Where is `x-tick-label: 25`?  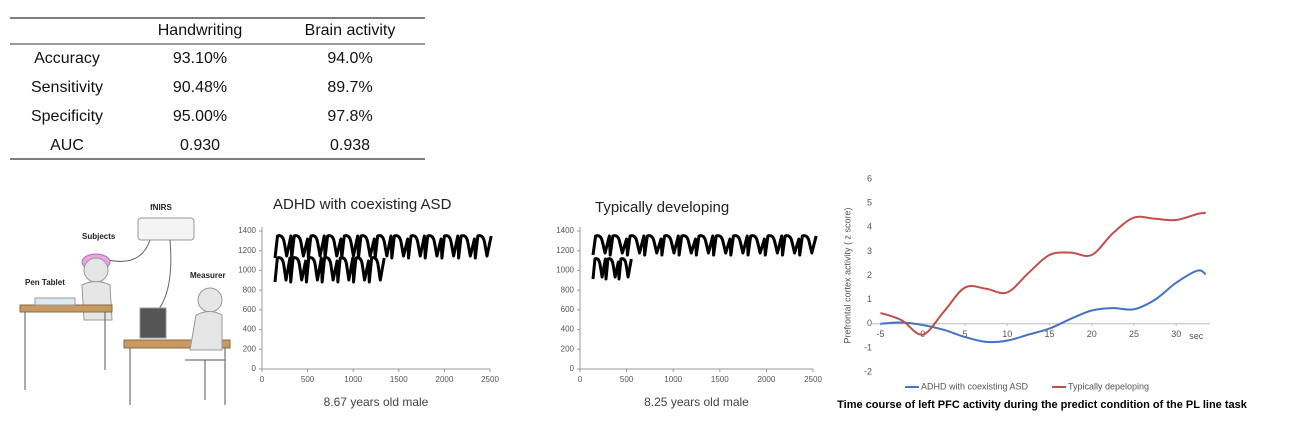 x-tick-label: 25 is located at coordinates (1134, 334).